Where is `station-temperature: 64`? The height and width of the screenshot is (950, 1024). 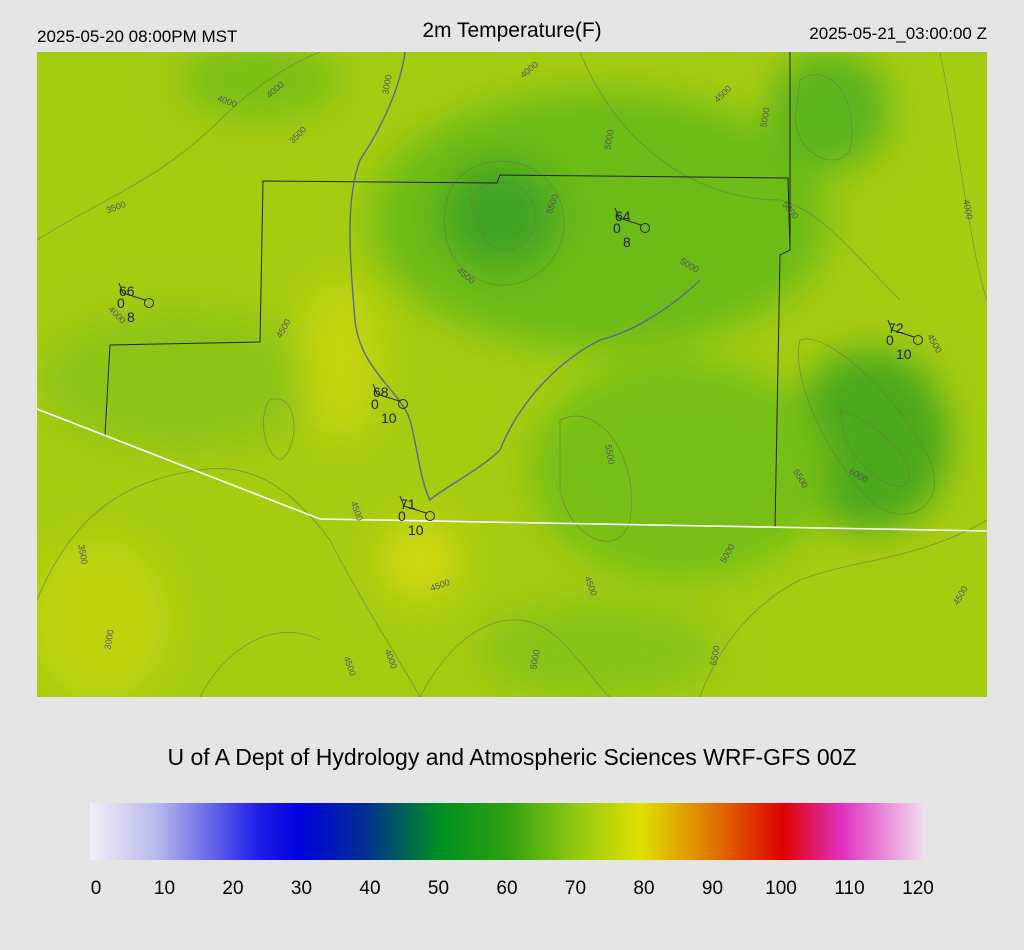 station-temperature: 64 is located at coordinates (623, 216).